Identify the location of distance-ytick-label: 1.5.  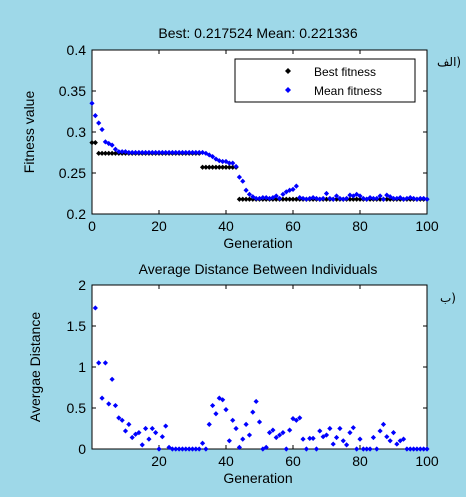
(77, 326).